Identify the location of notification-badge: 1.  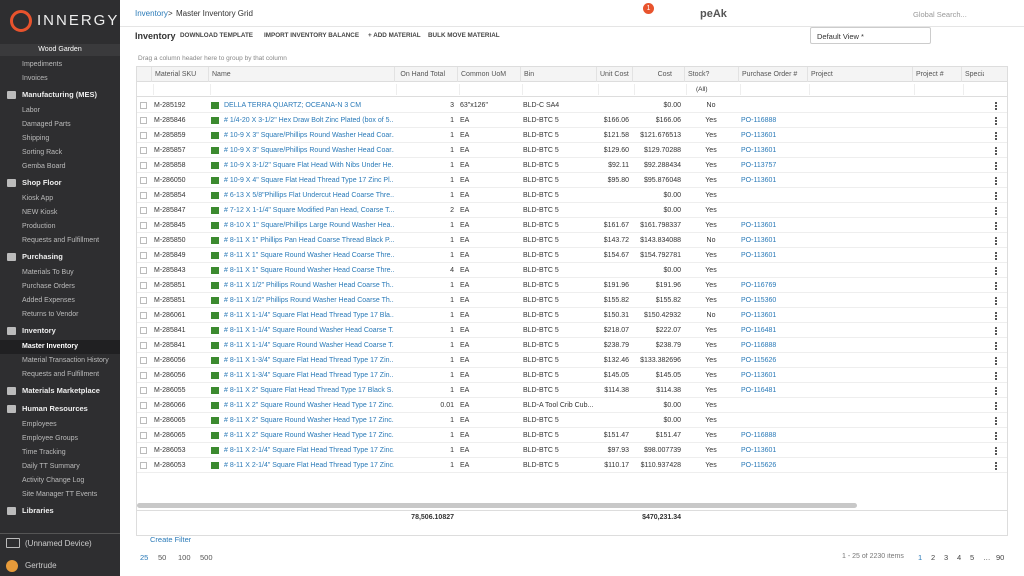
(648, 8).